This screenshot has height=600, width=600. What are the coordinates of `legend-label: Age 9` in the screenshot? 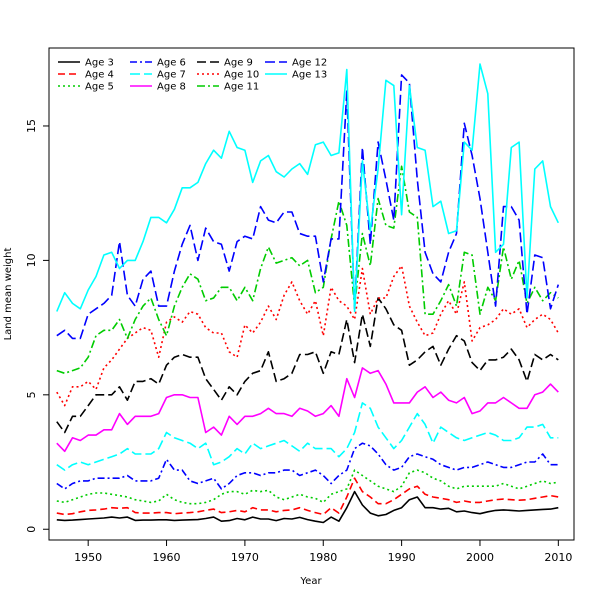 It's located at (238, 63).